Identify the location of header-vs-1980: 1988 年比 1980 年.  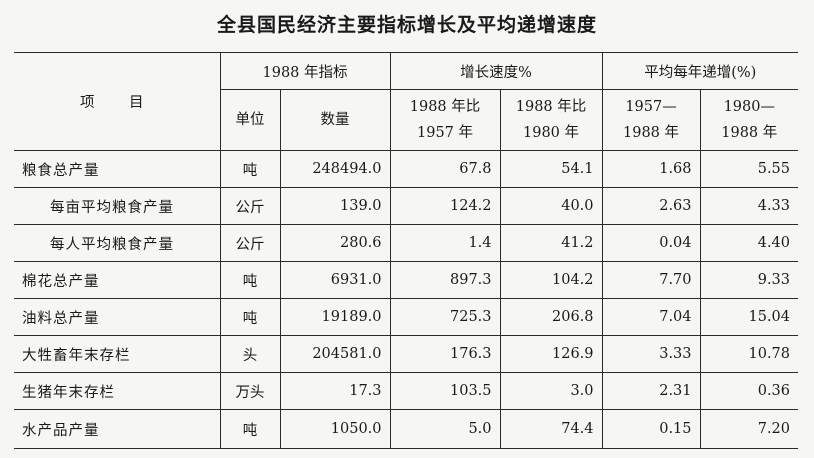
(551, 120).